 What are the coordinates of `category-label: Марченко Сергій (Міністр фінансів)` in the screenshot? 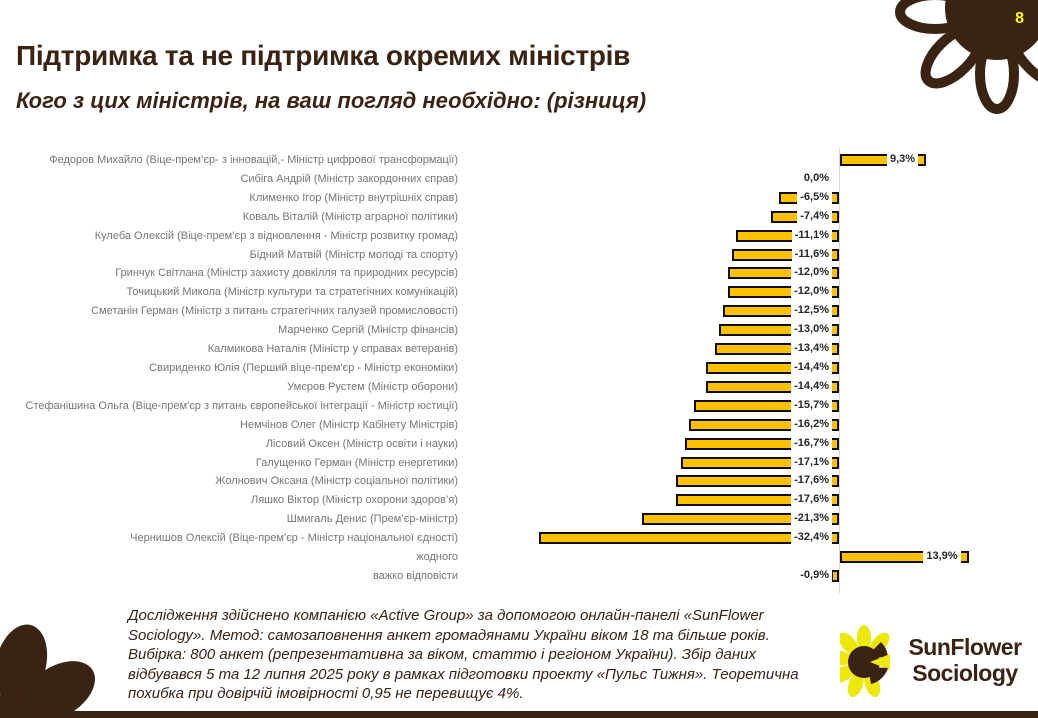 It's located at (368, 330).